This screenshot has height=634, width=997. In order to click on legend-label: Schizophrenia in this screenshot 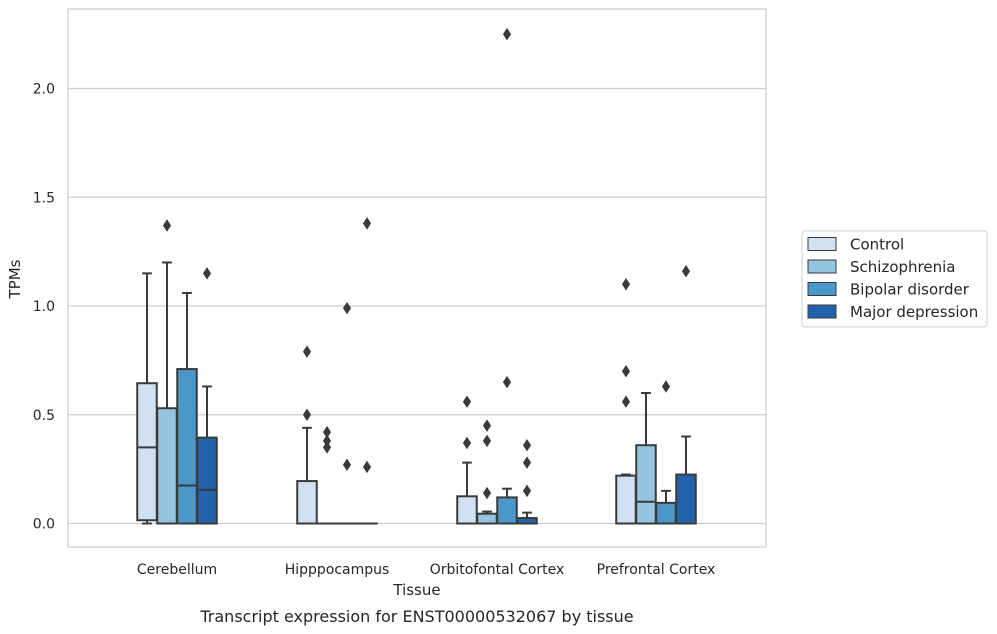, I will do `click(902, 267)`.